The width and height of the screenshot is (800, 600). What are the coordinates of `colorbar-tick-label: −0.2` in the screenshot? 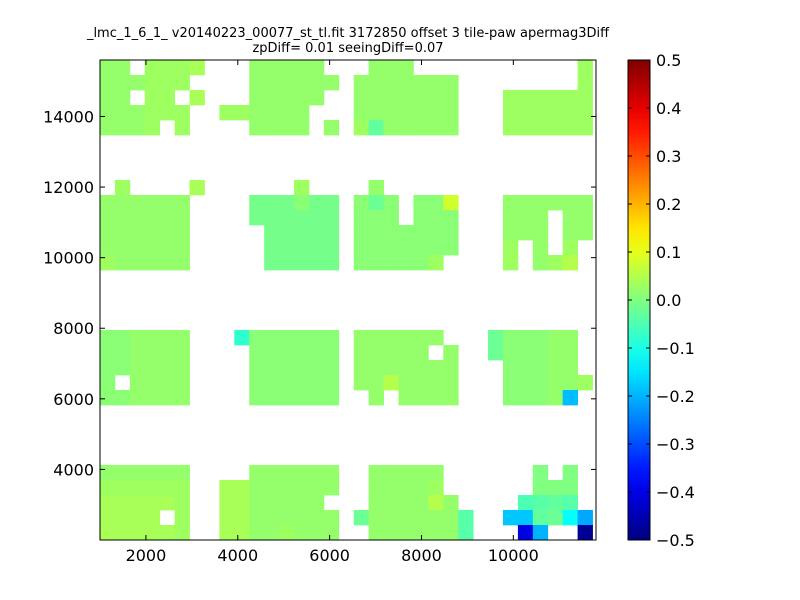 It's located at (675, 396).